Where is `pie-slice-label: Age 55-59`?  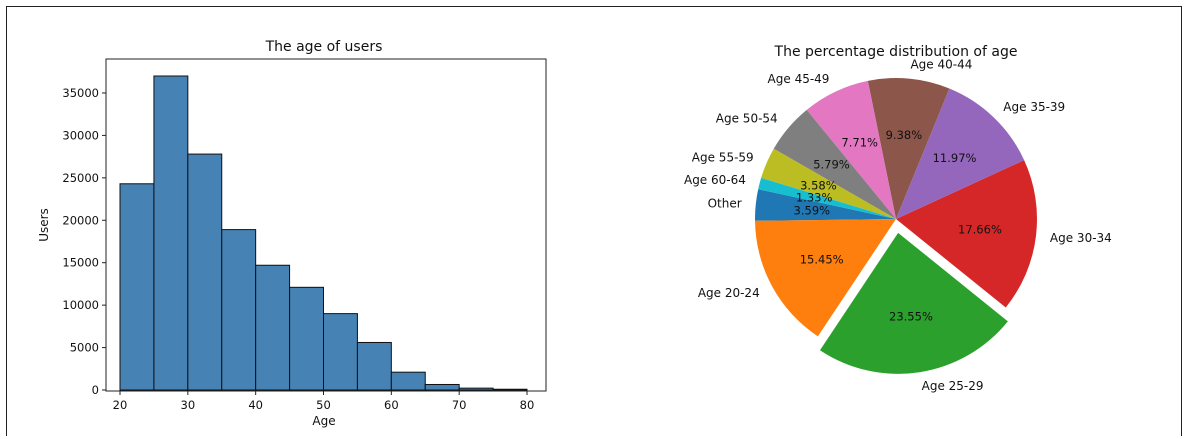 pie-slice-label: Age 55-59 is located at coordinates (723, 157).